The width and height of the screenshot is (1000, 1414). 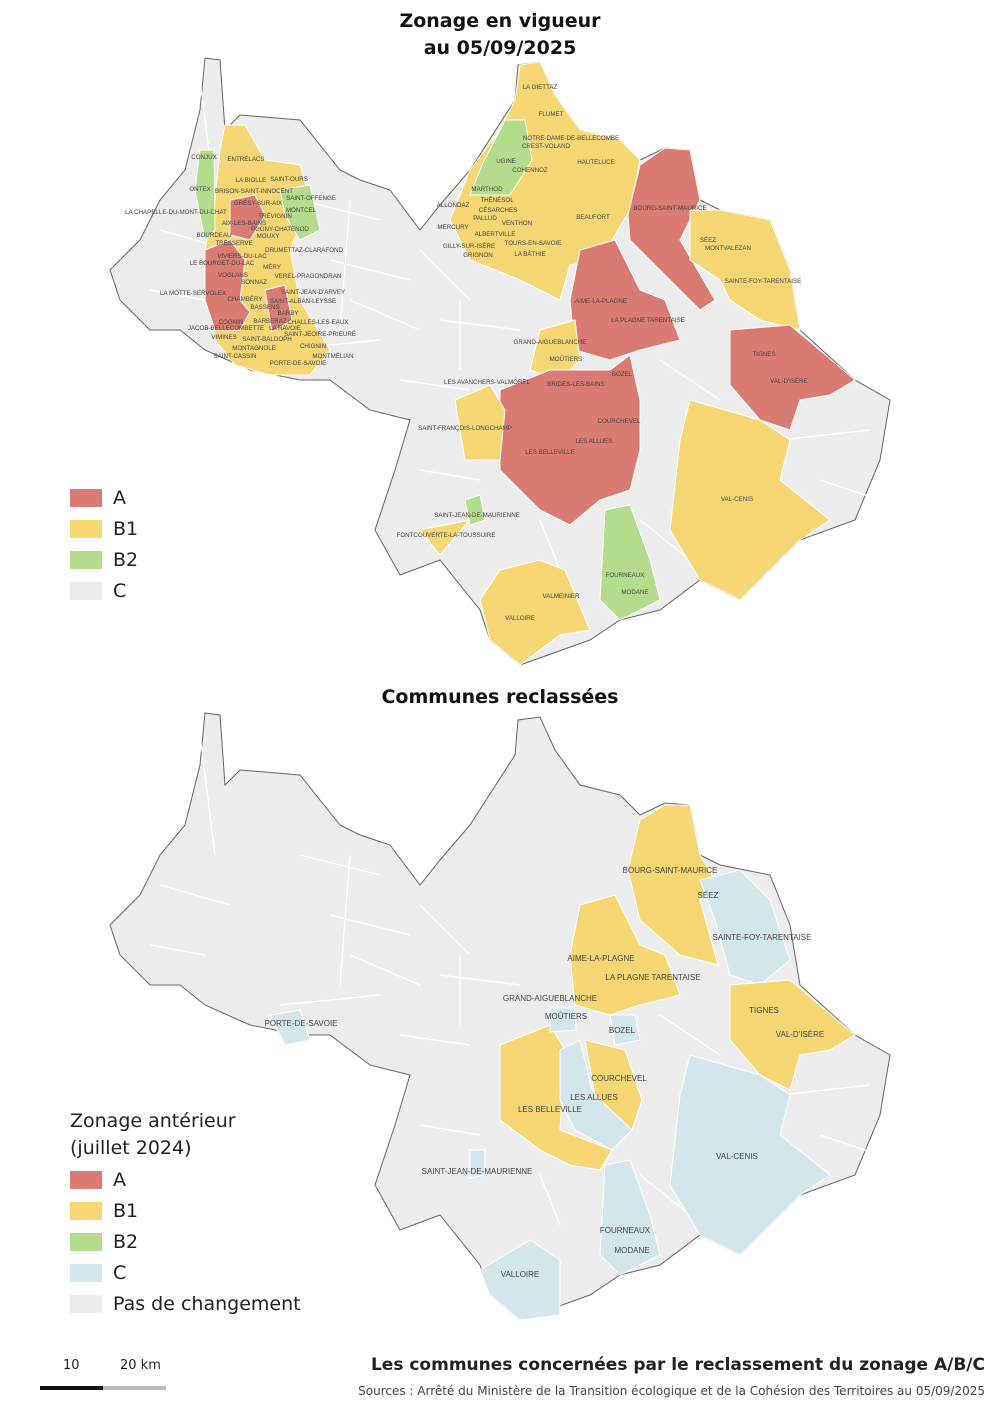 I want to click on commune-label: COGNIN, so click(x=231, y=322).